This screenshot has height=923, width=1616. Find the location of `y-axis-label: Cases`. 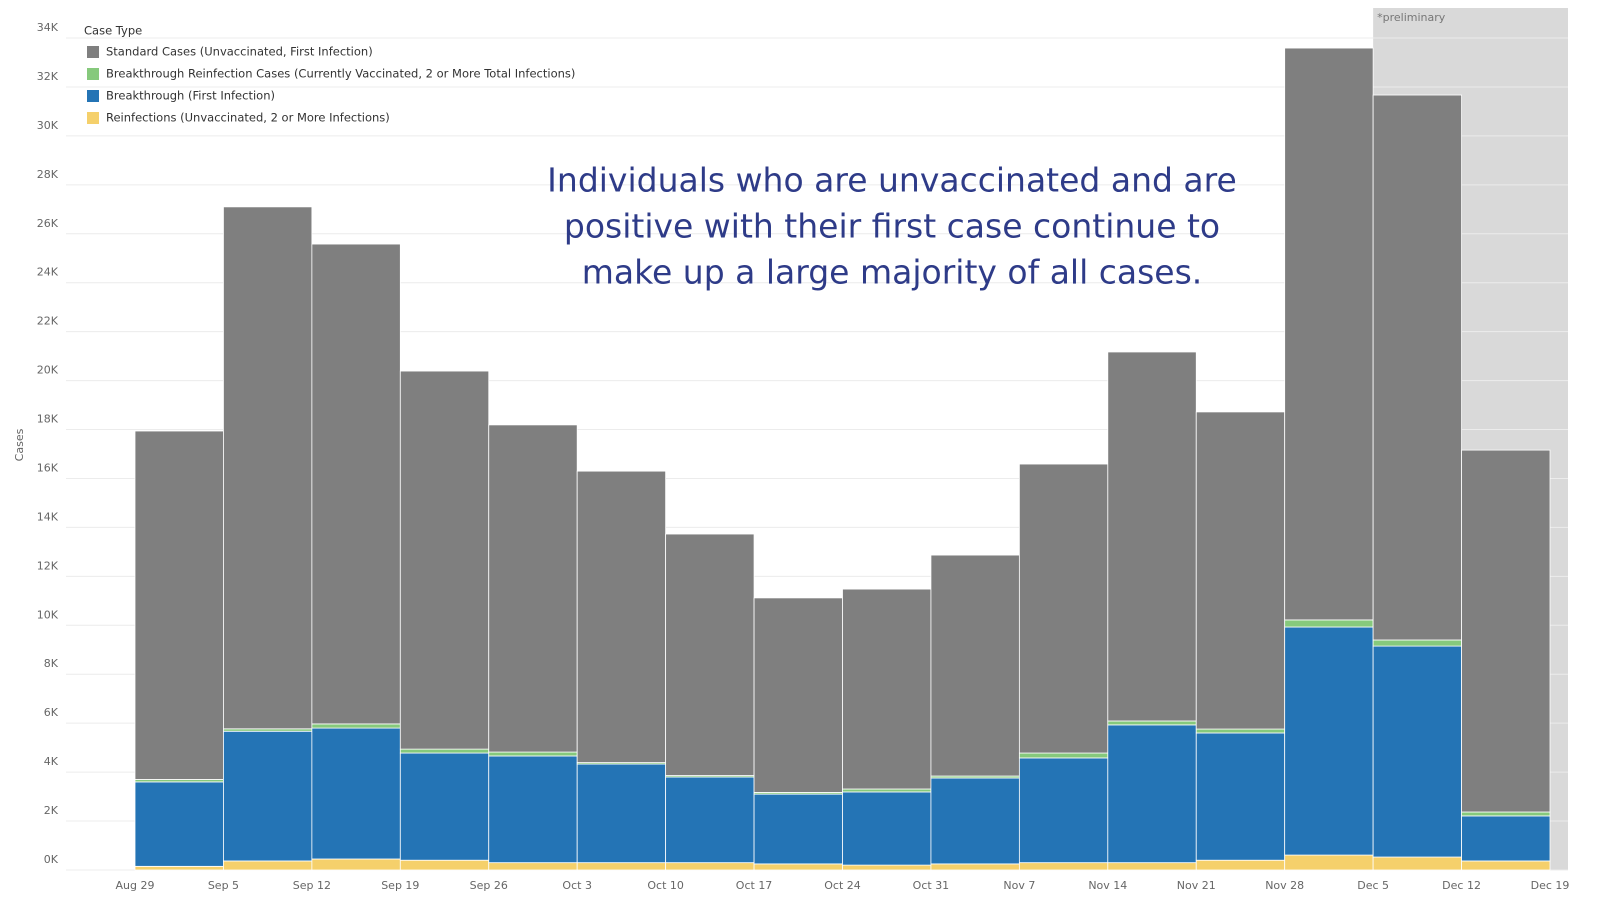

y-axis-label: Cases is located at coordinates (19, 444).